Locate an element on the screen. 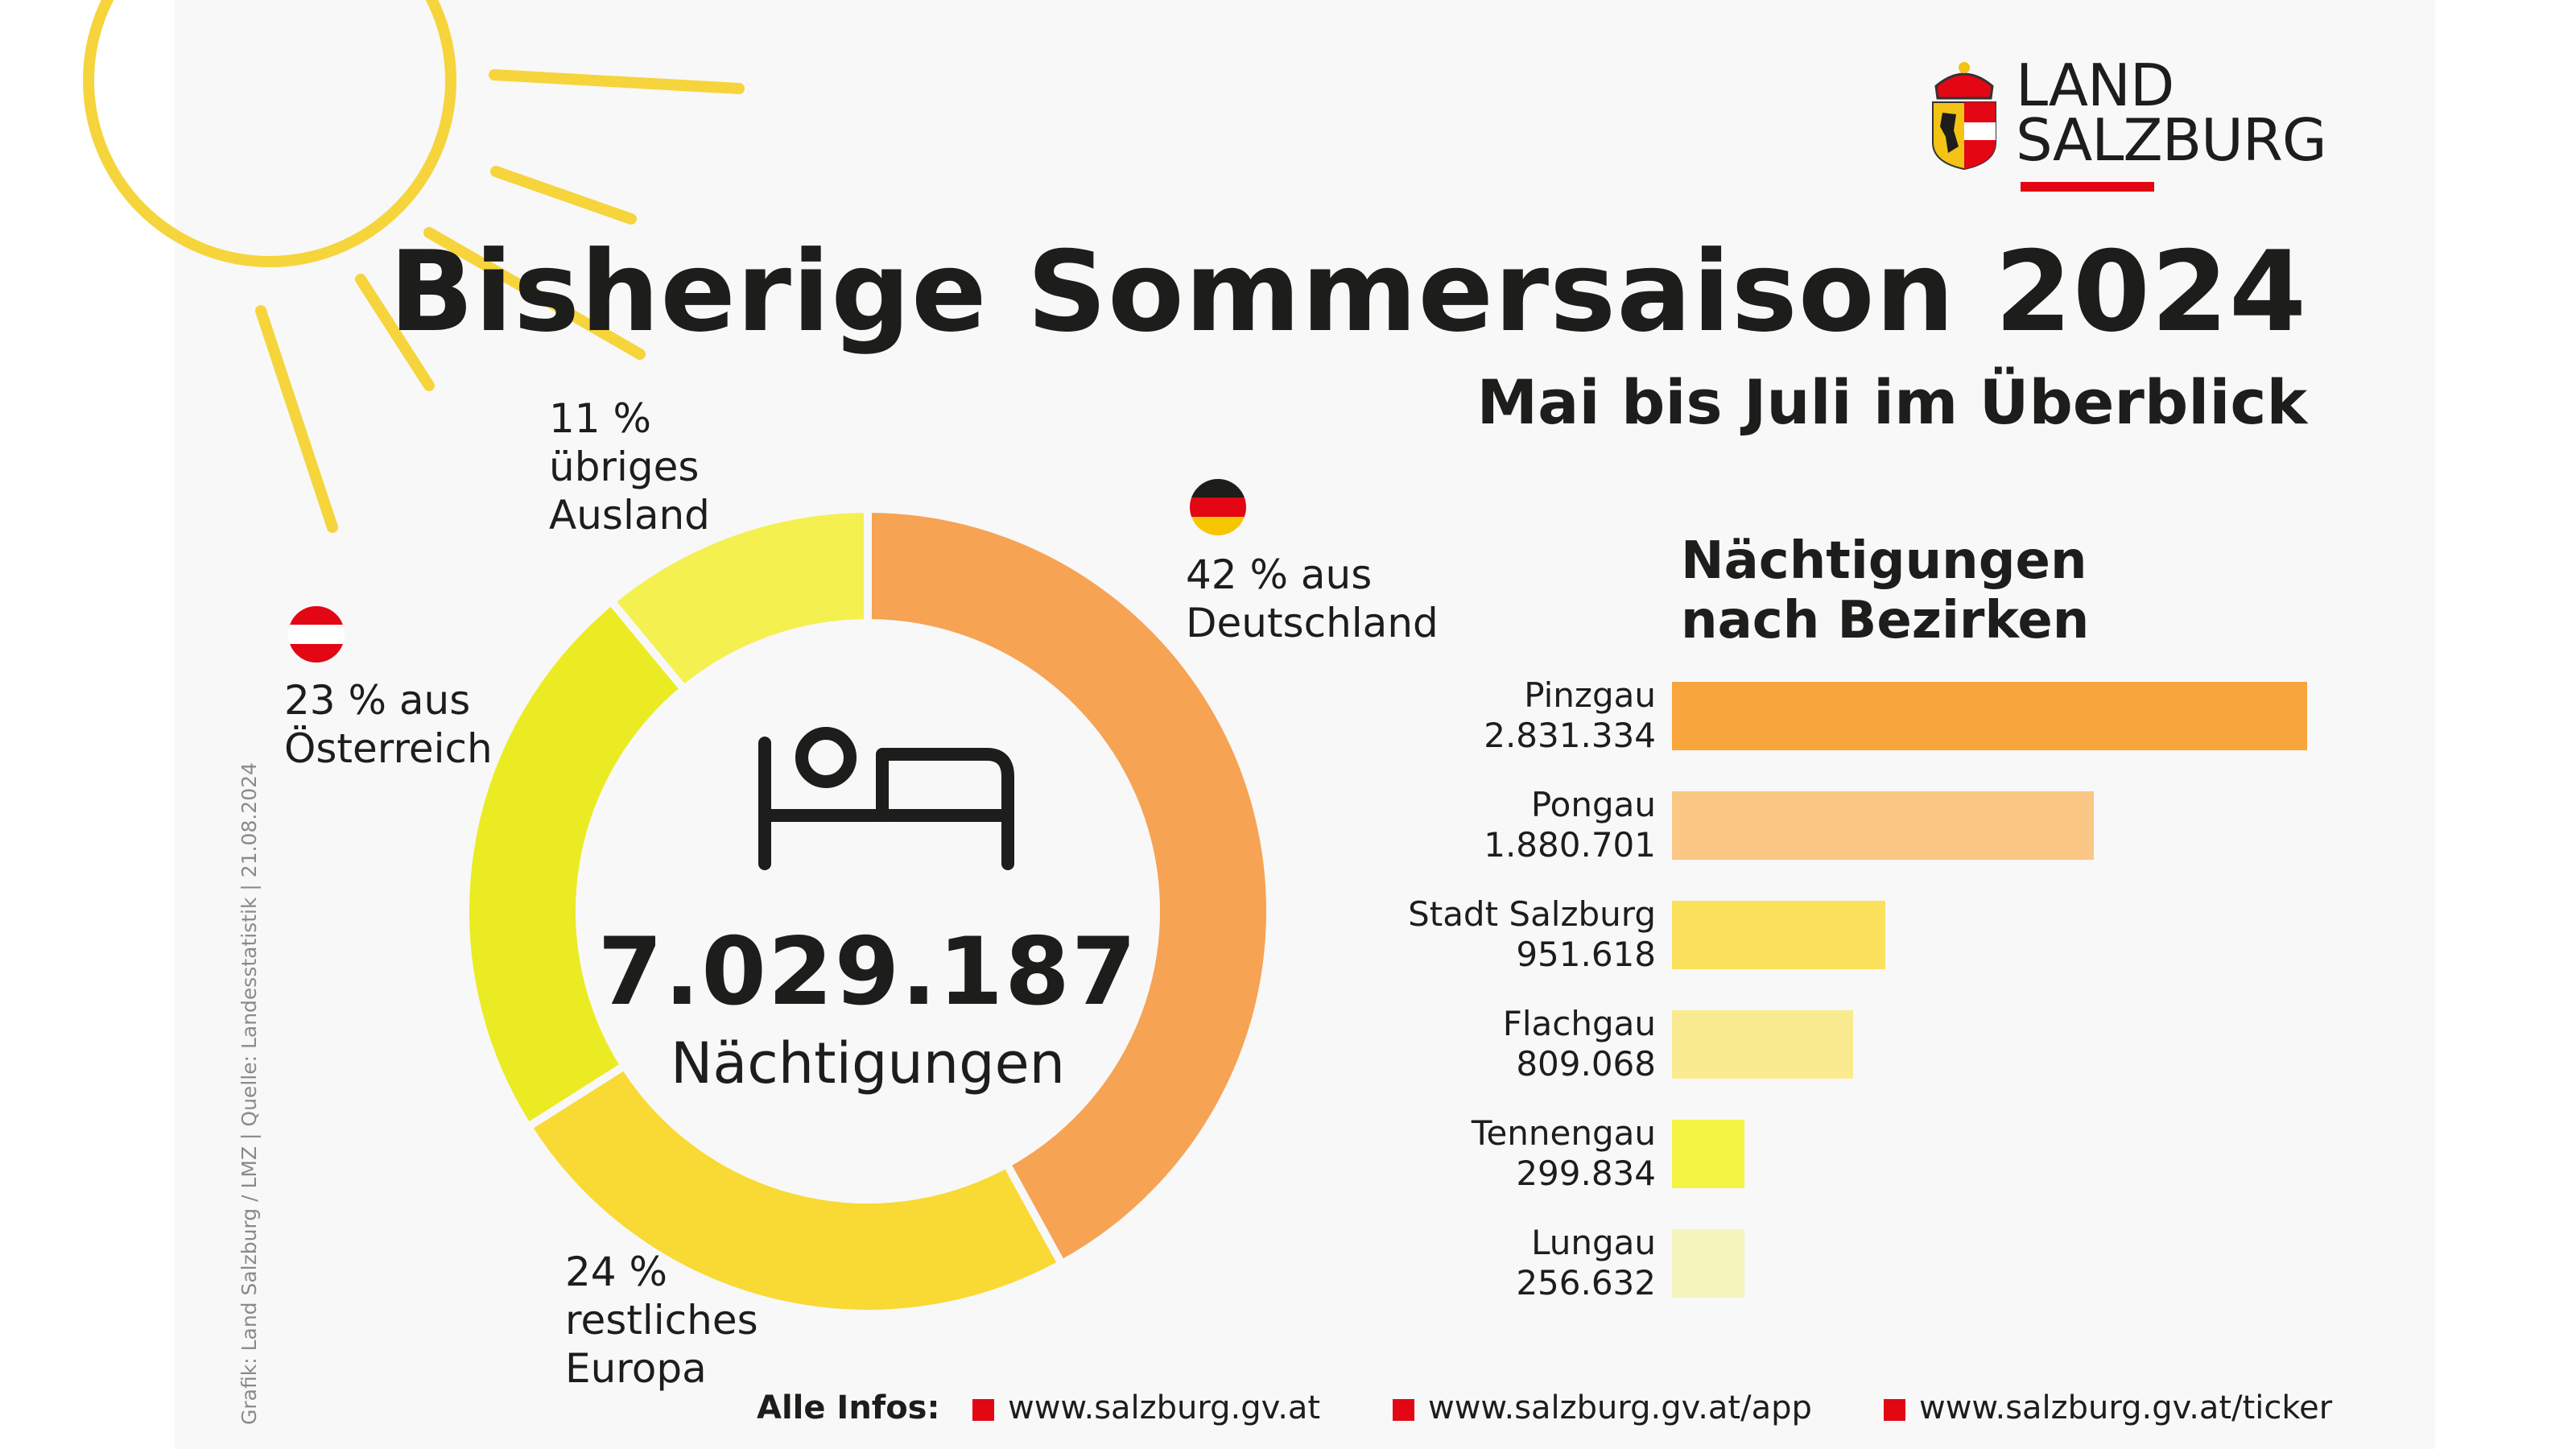 The height and width of the screenshot is (1449, 2576). bar-stadt-salzburg is located at coordinates (1779, 935).